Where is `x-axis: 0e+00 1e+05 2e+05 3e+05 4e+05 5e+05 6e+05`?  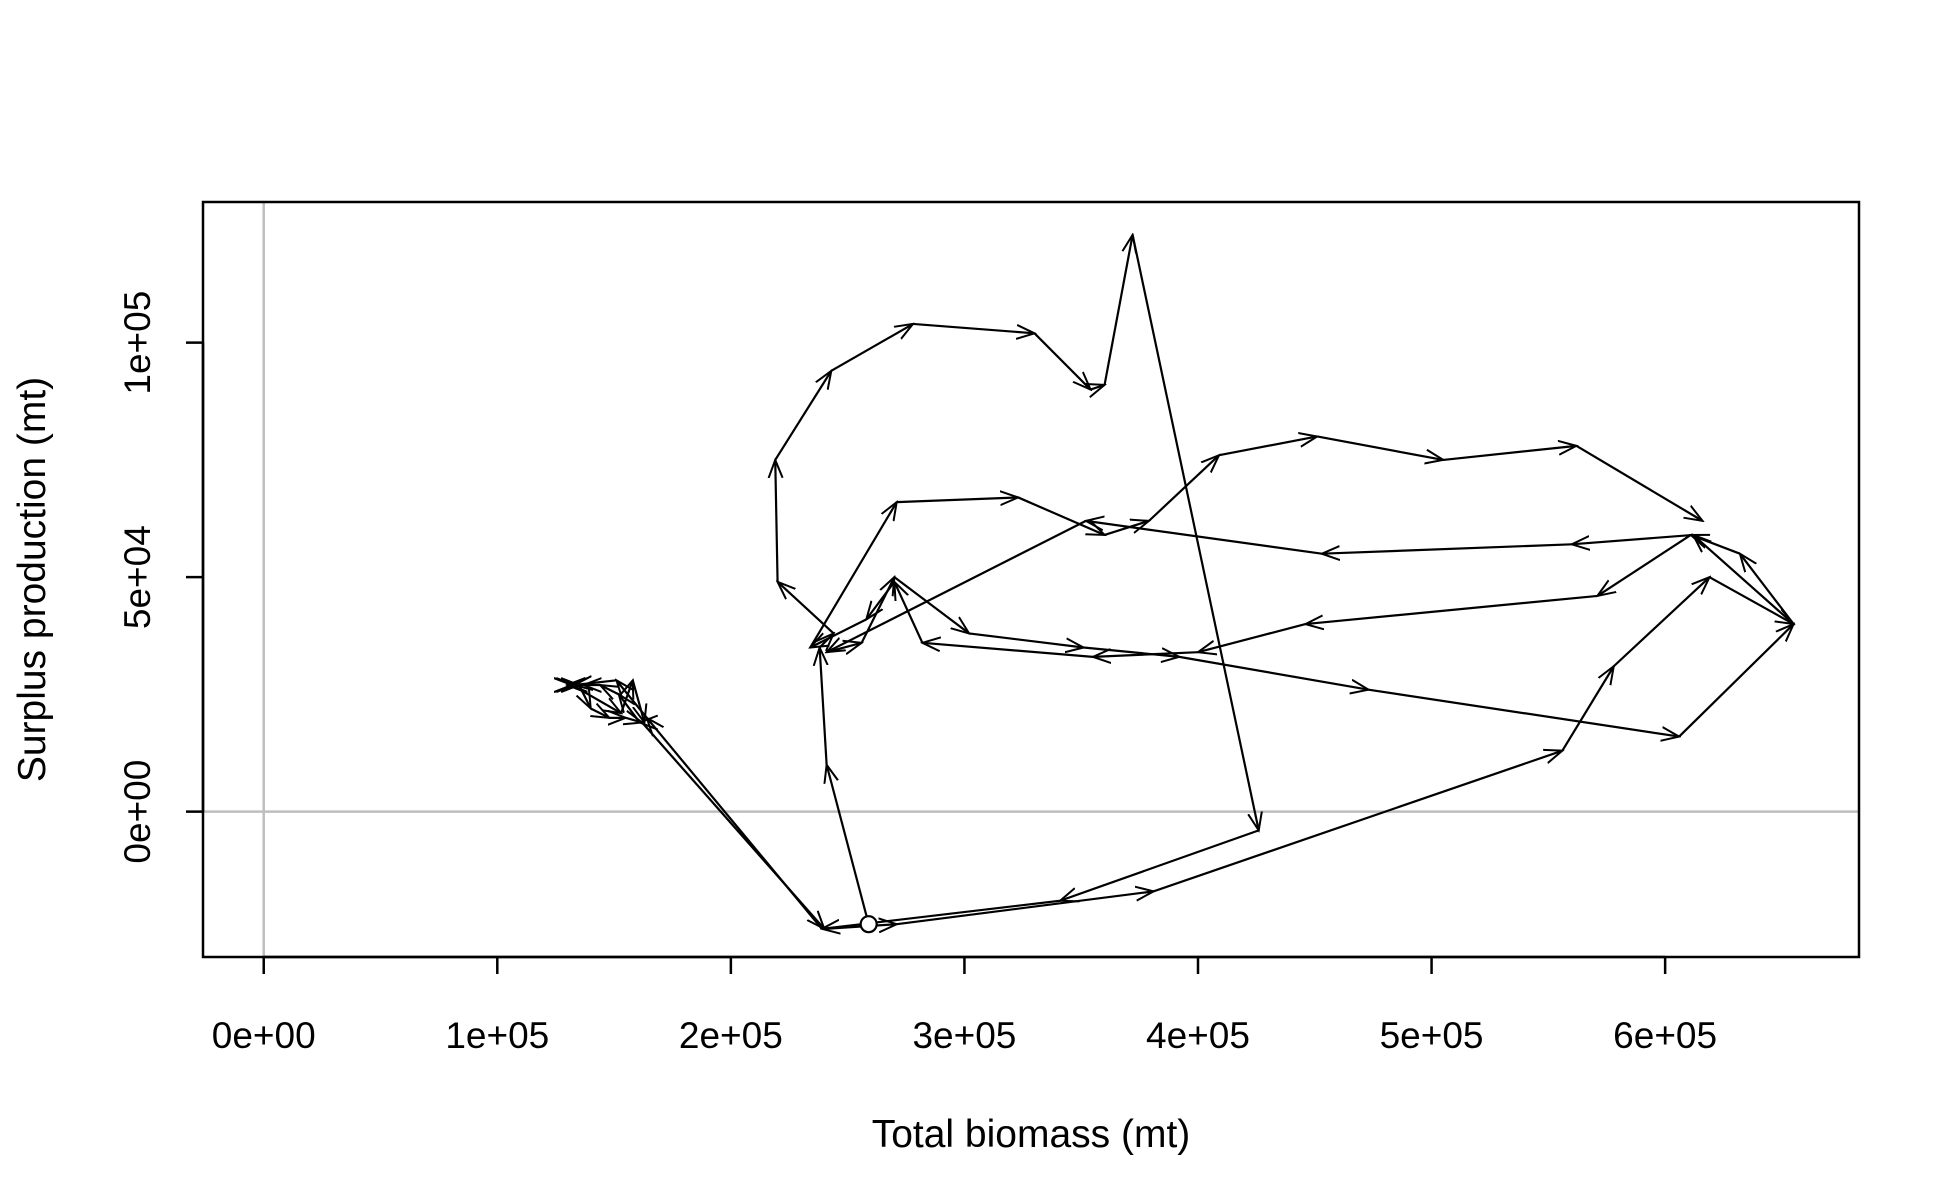 x-axis: 0e+00 1e+05 2e+05 3e+05 4e+05 5e+05 6e+05 is located at coordinates (964, 1005).